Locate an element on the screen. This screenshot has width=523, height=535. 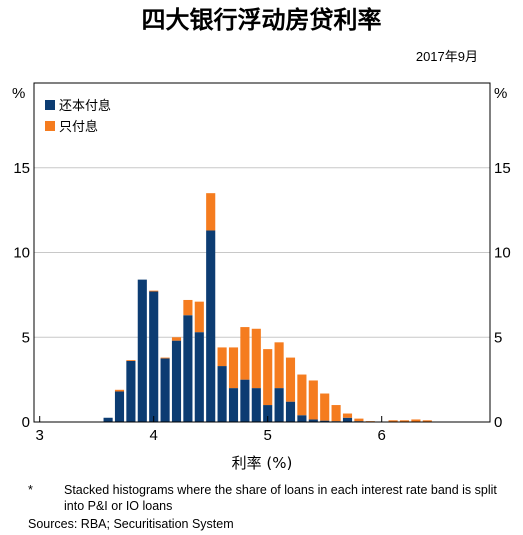
sources: Sources: RBA; Securitisation System is located at coordinates (131, 524).